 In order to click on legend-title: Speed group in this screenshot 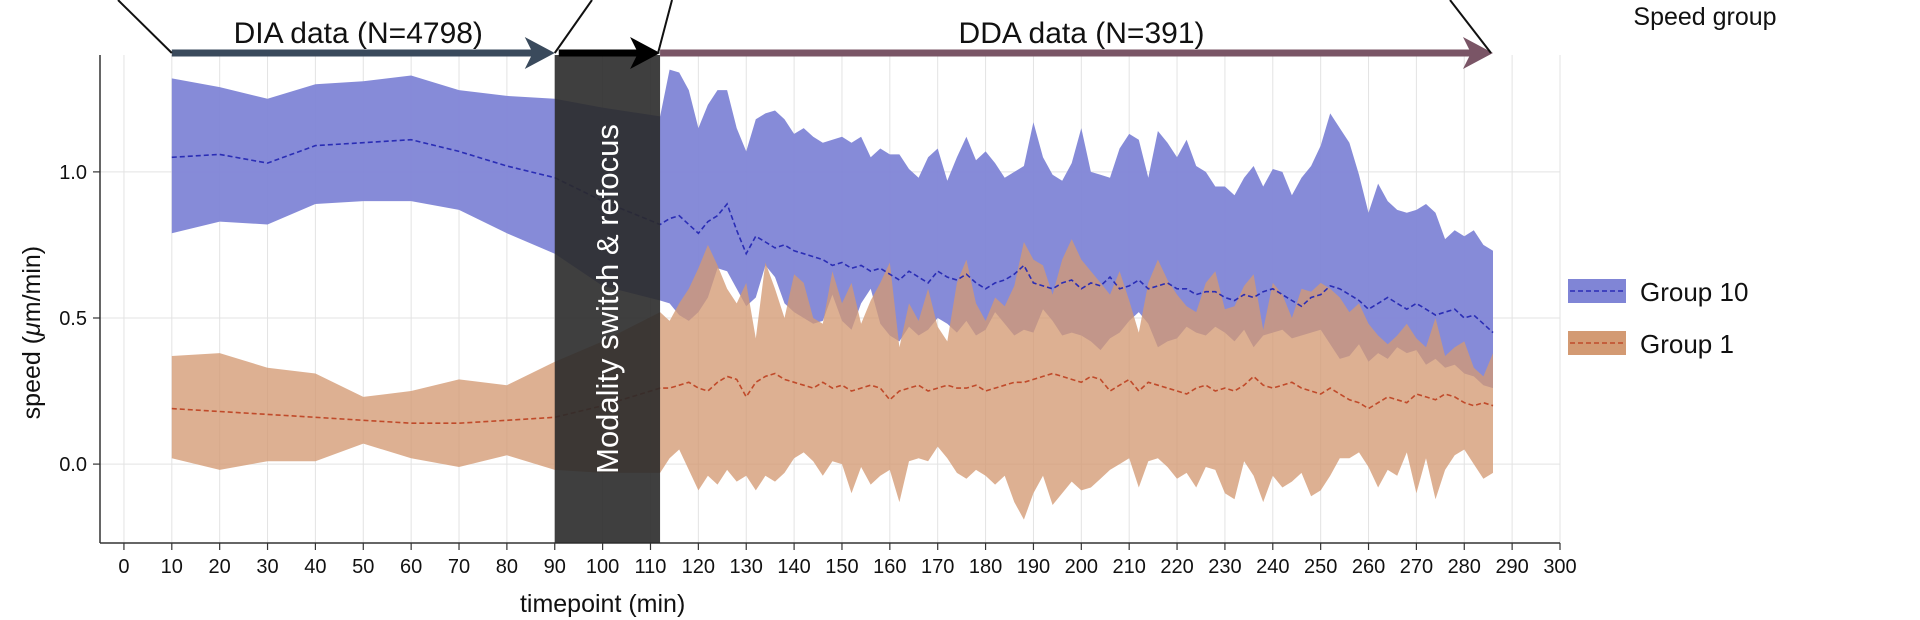, I will do `click(1704, 17)`.